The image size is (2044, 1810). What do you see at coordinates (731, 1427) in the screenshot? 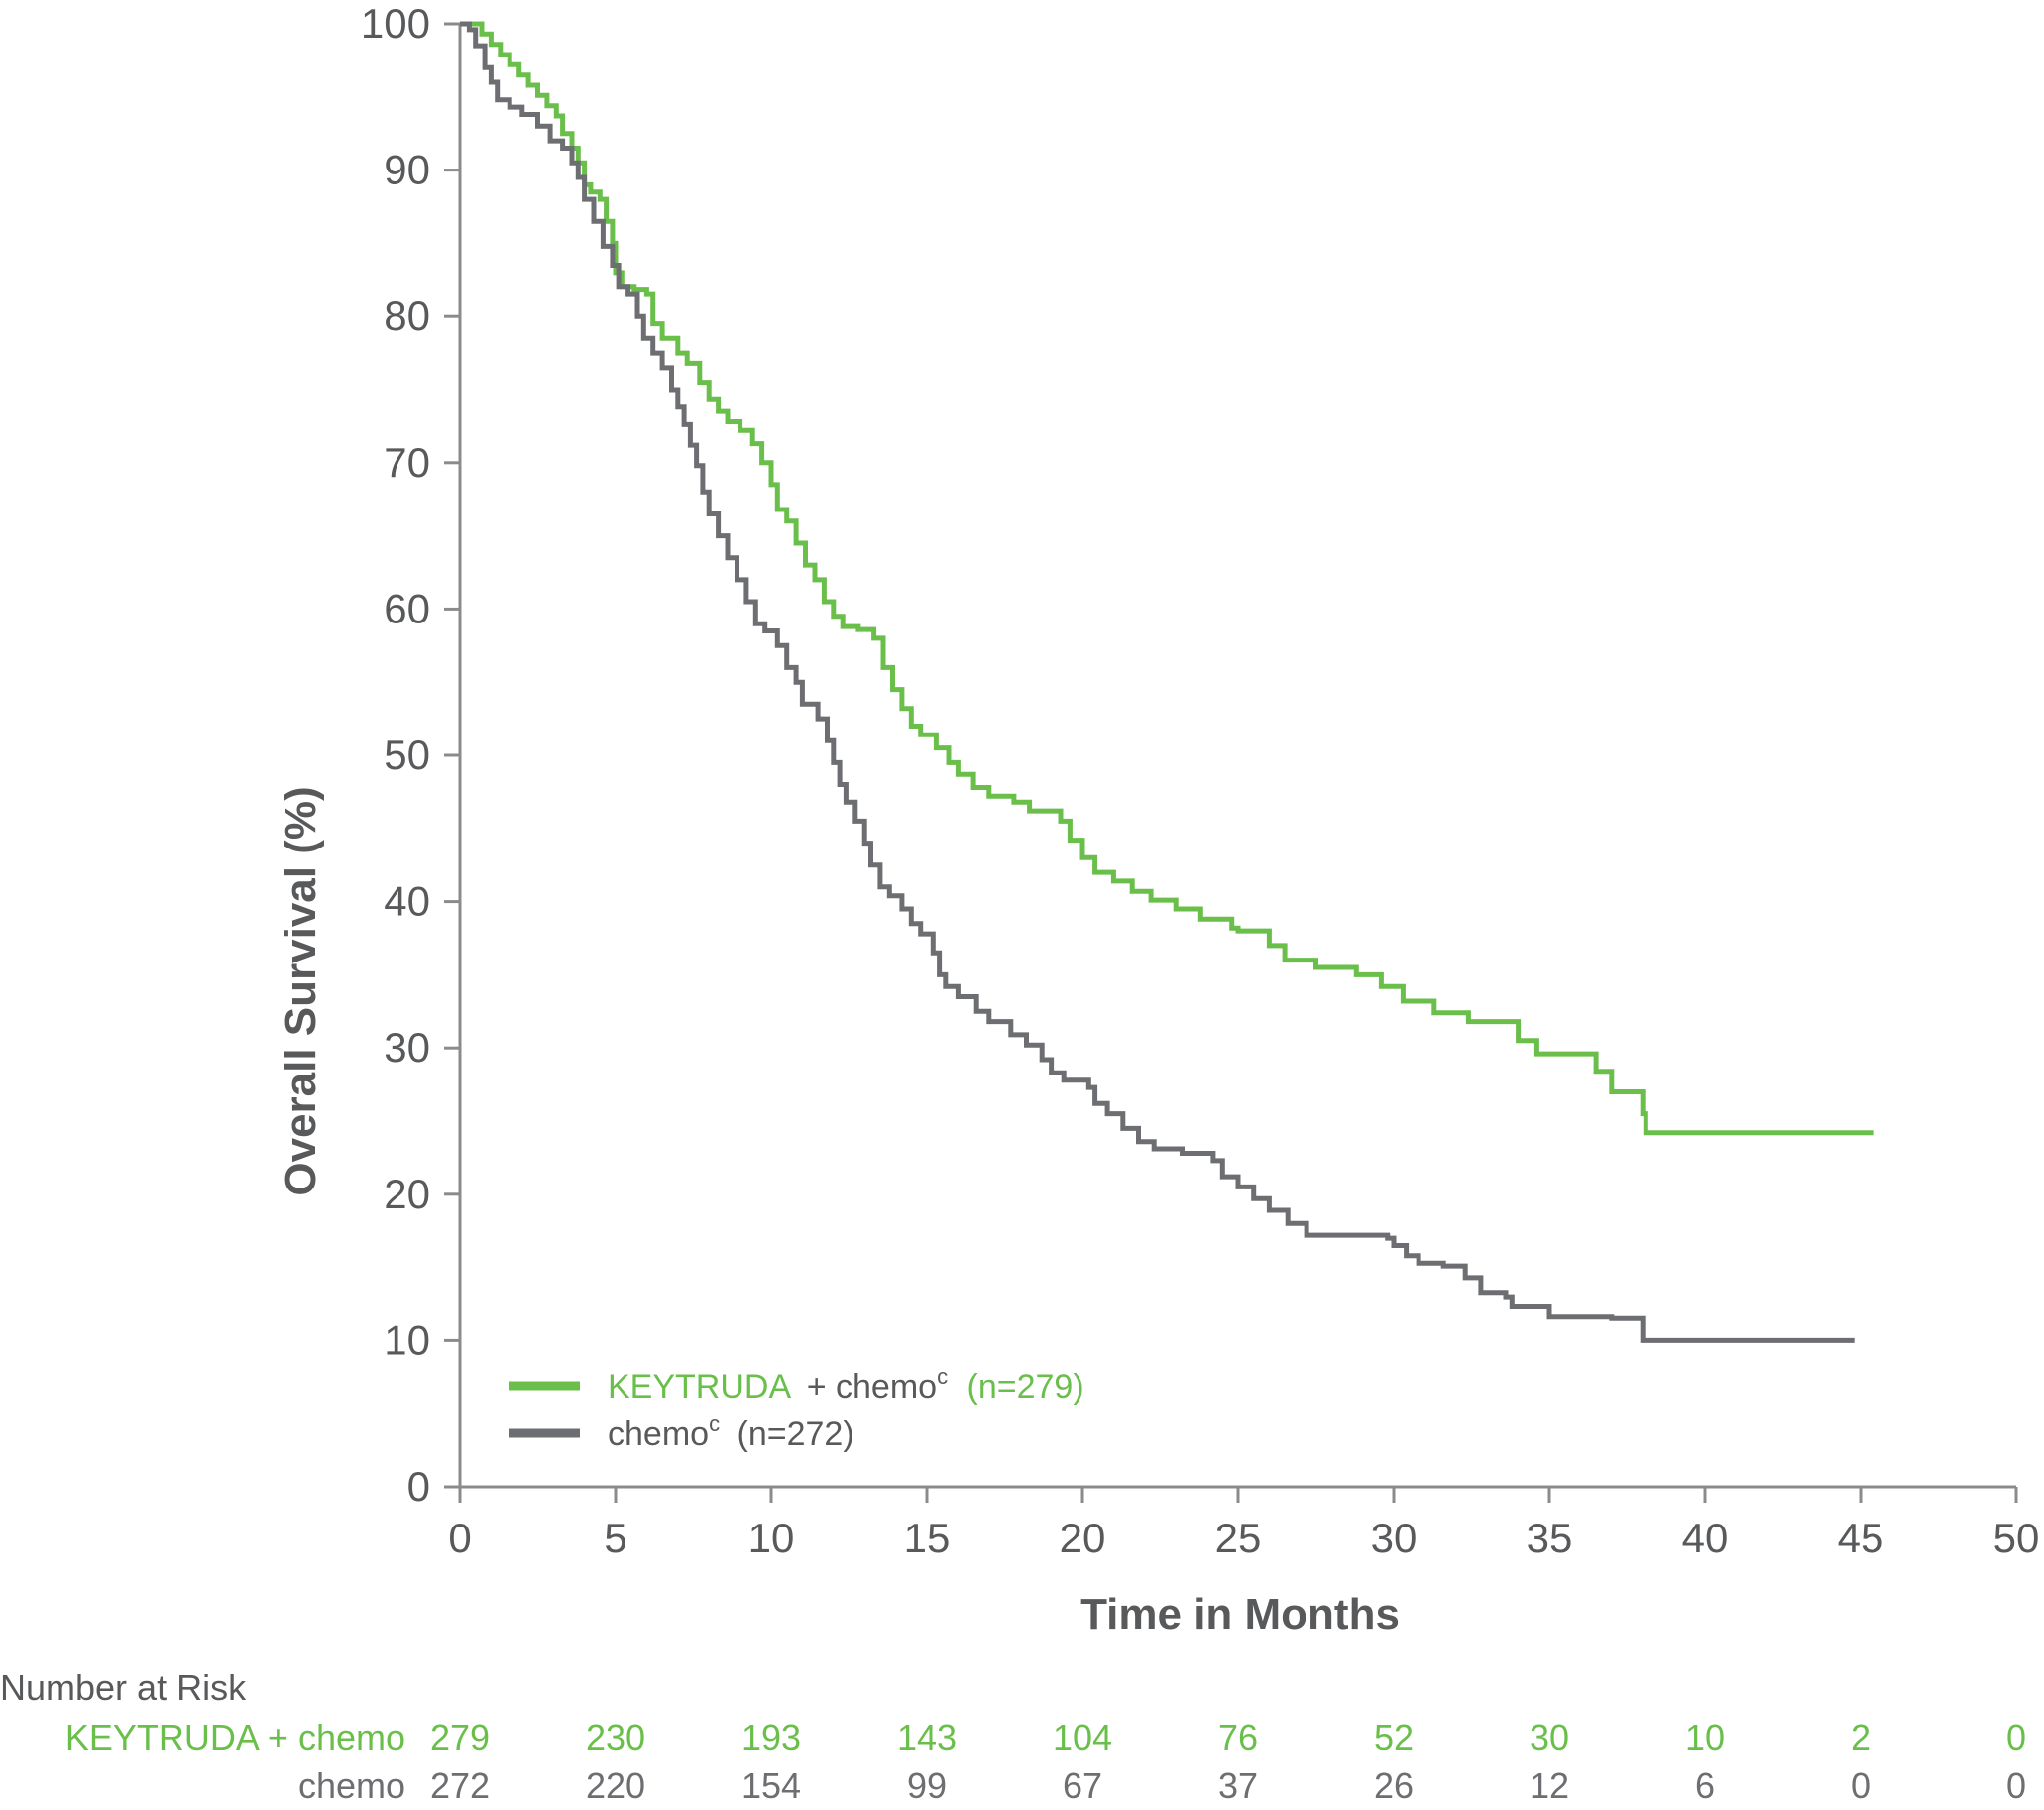
I see `legend-label-chemo: chemoc (n=272)` at bounding box center [731, 1427].